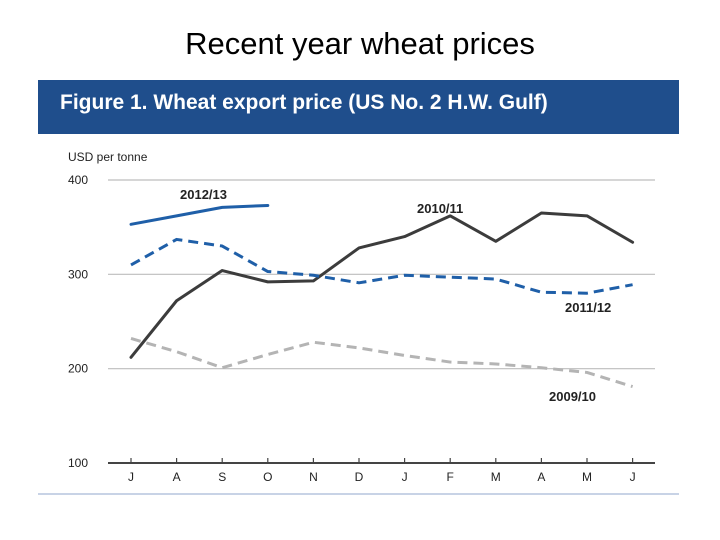  Describe the element at coordinates (450, 477) in the screenshot. I see `x-tick-label: F` at that location.